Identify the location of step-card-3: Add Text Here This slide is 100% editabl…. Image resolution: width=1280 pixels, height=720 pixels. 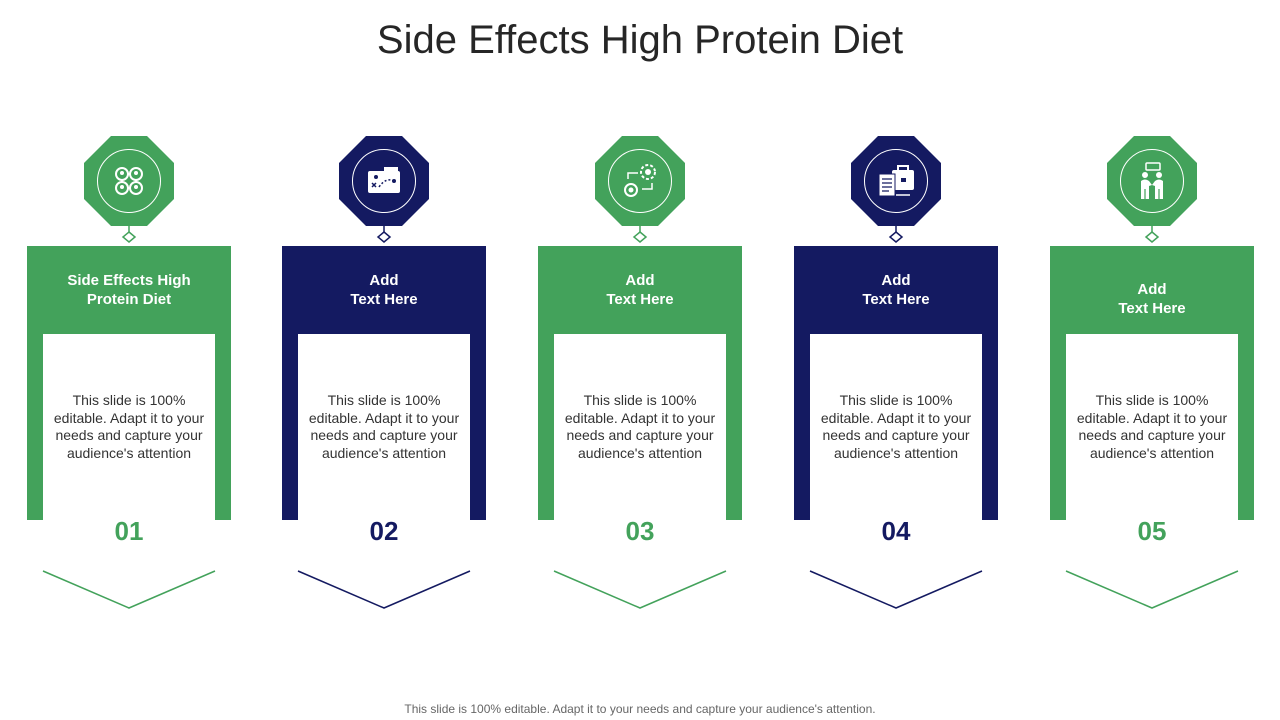
(640, 376).